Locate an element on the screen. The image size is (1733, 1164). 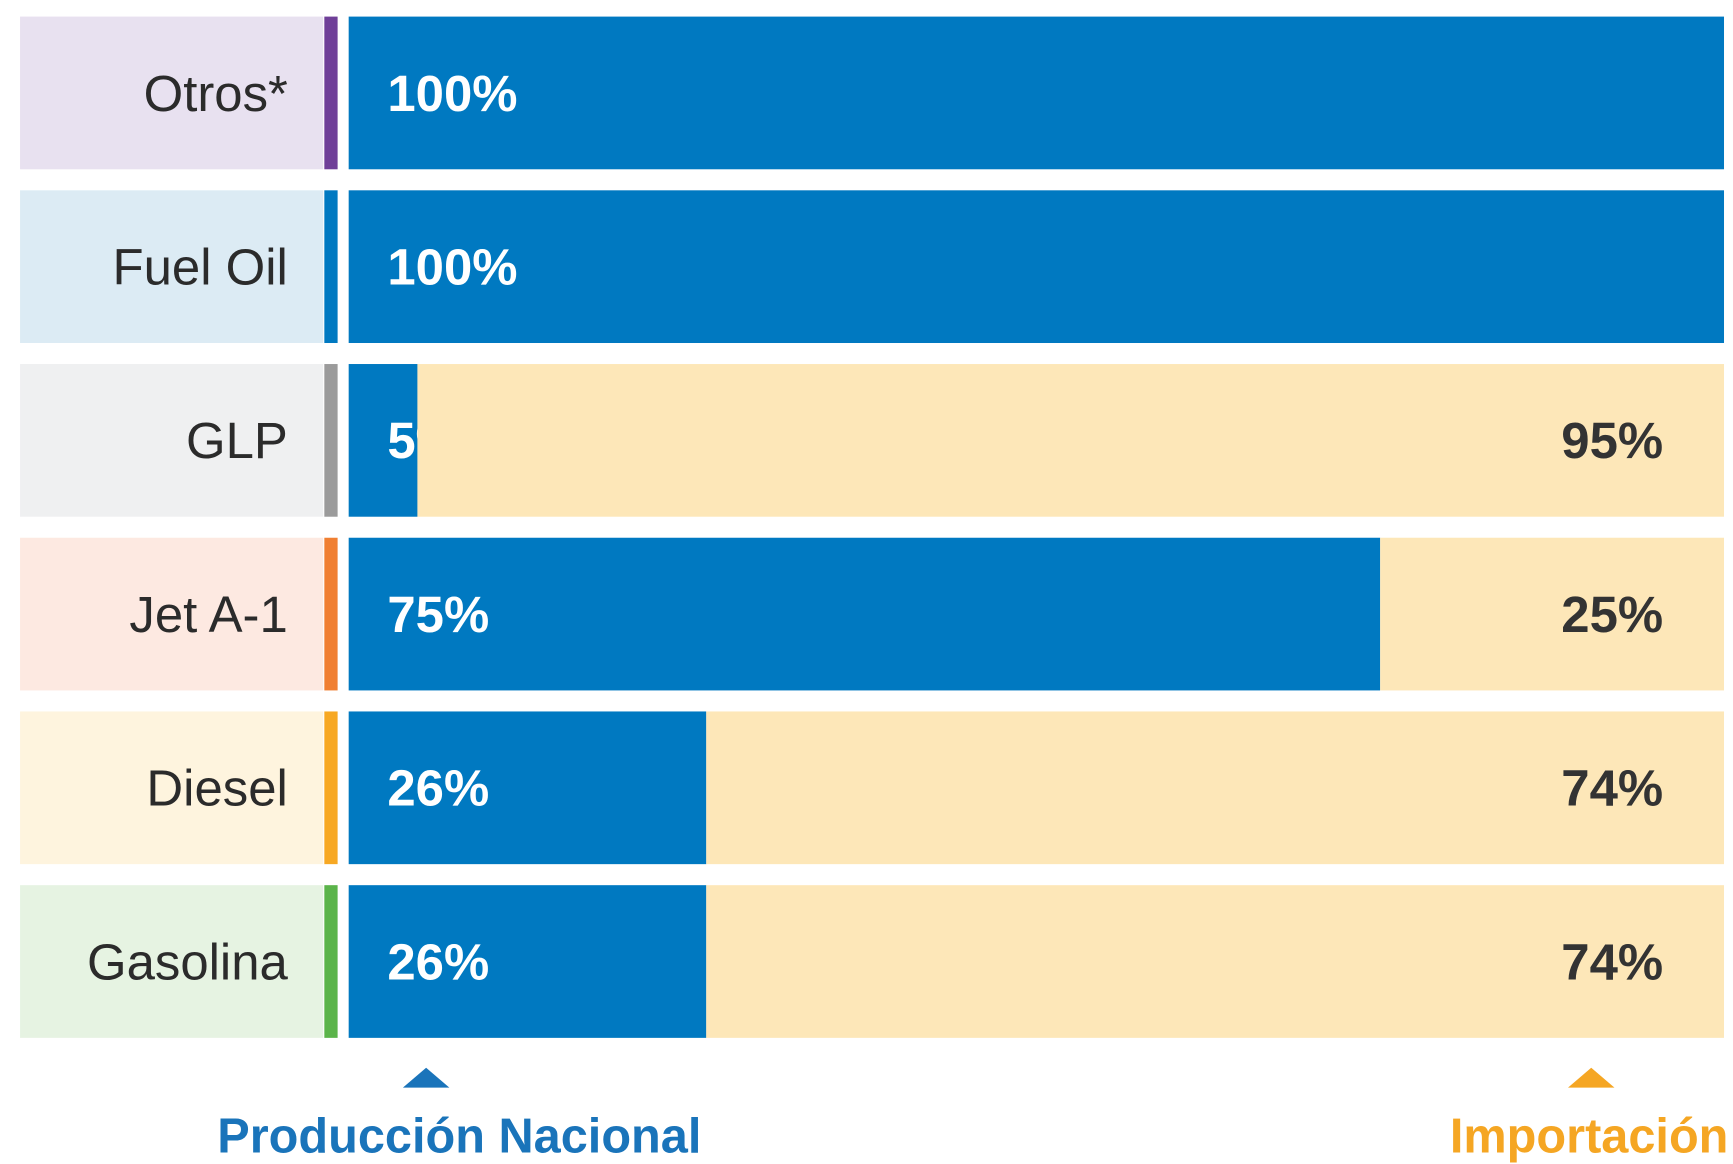
category-label: Gasolina is located at coordinates (187, 961).